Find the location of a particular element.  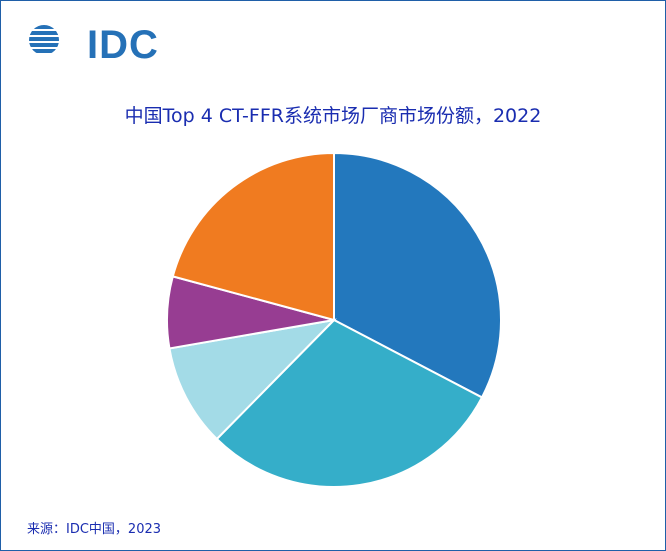

idc-logo: IDC is located at coordinates (99, 42).